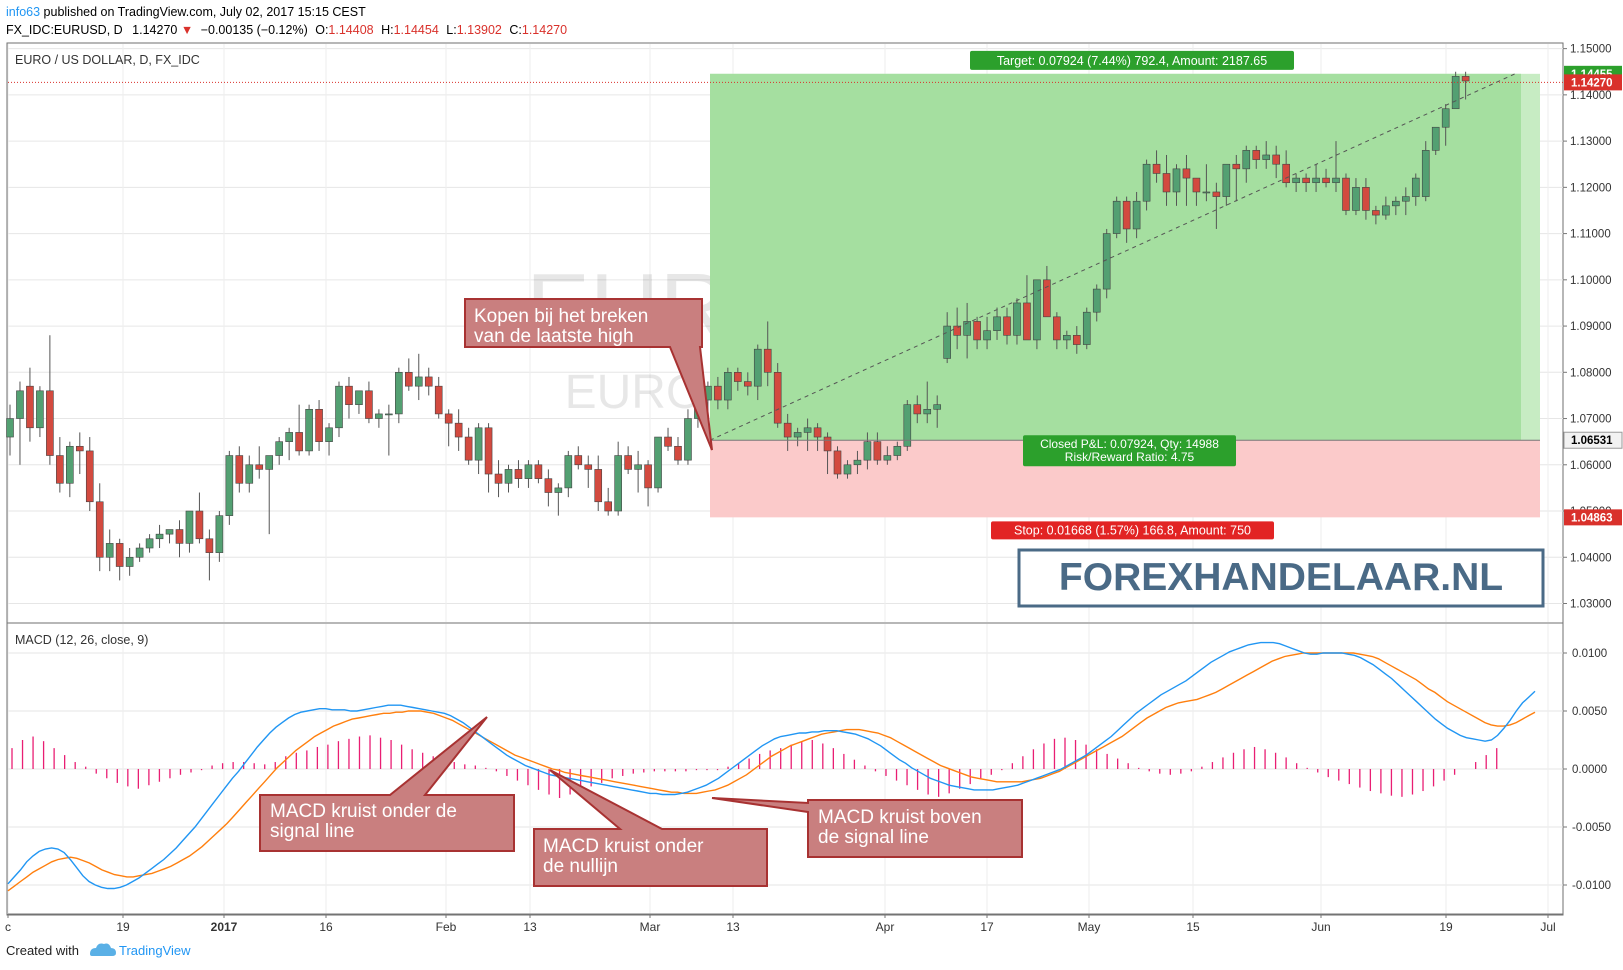 The height and width of the screenshot is (970, 1623). What do you see at coordinates (900, 817) in the screenshot?
I see `callout-cross-over-line1: MACD kruist boven` at bounding box center [900, 817].